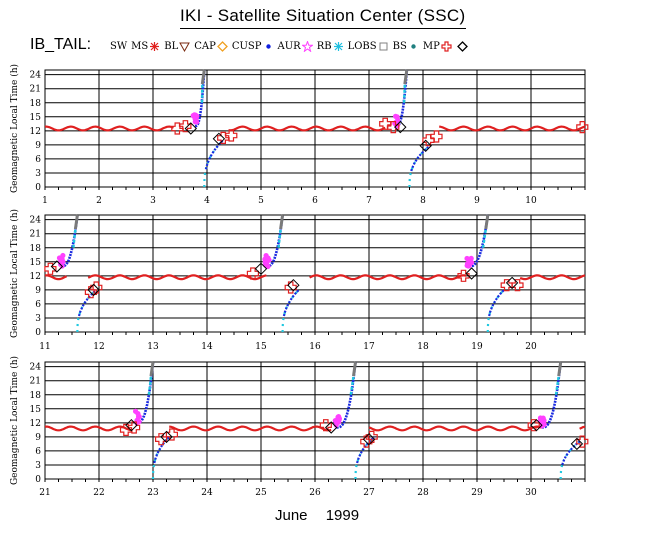  I want to click on x-tick-label: 23, so click(153, 493).